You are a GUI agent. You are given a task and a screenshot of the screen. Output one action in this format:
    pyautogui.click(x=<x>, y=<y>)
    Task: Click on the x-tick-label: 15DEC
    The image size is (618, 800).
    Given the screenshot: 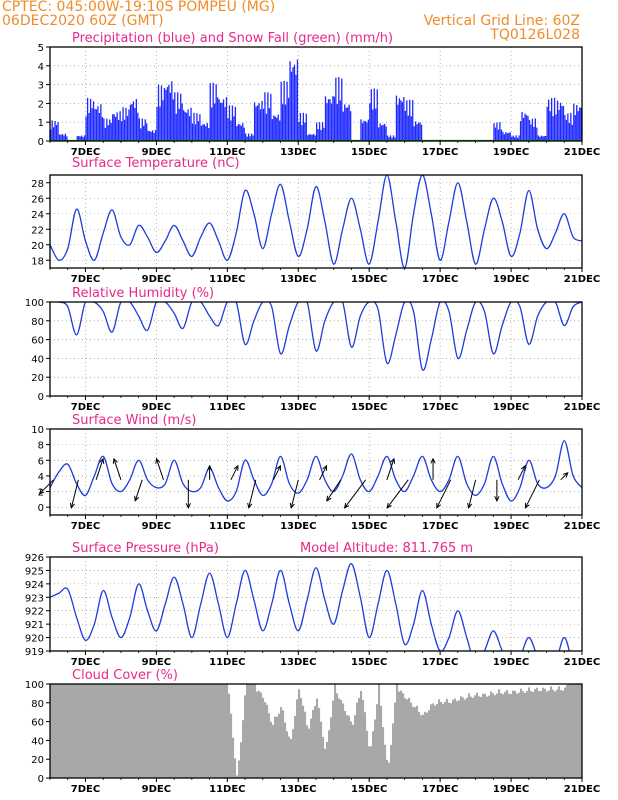 What is the action you would take?
    pyautogui.click(x=369, y=526)
    